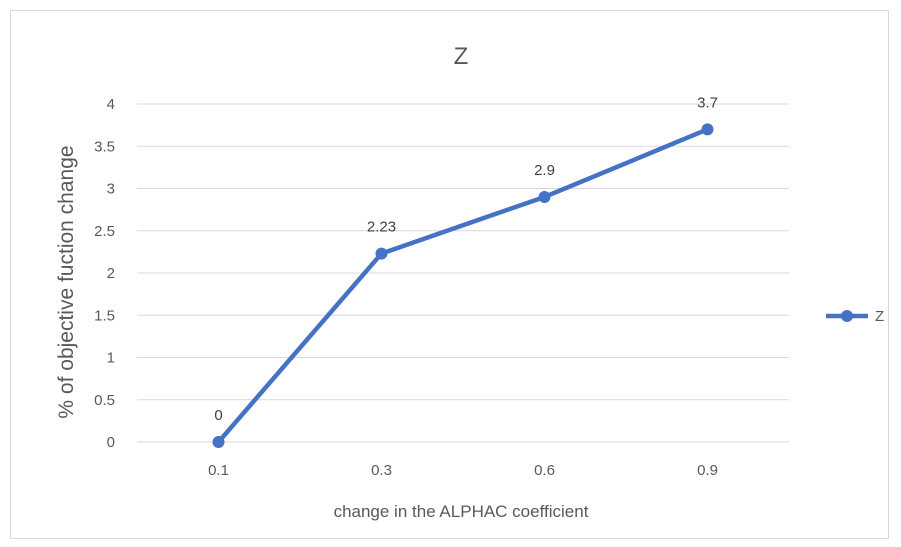  What do you see at coordinates (381, 470) in the screenshot?
I see `x-tick-label: 0.3` at bounding box center [381, 470].